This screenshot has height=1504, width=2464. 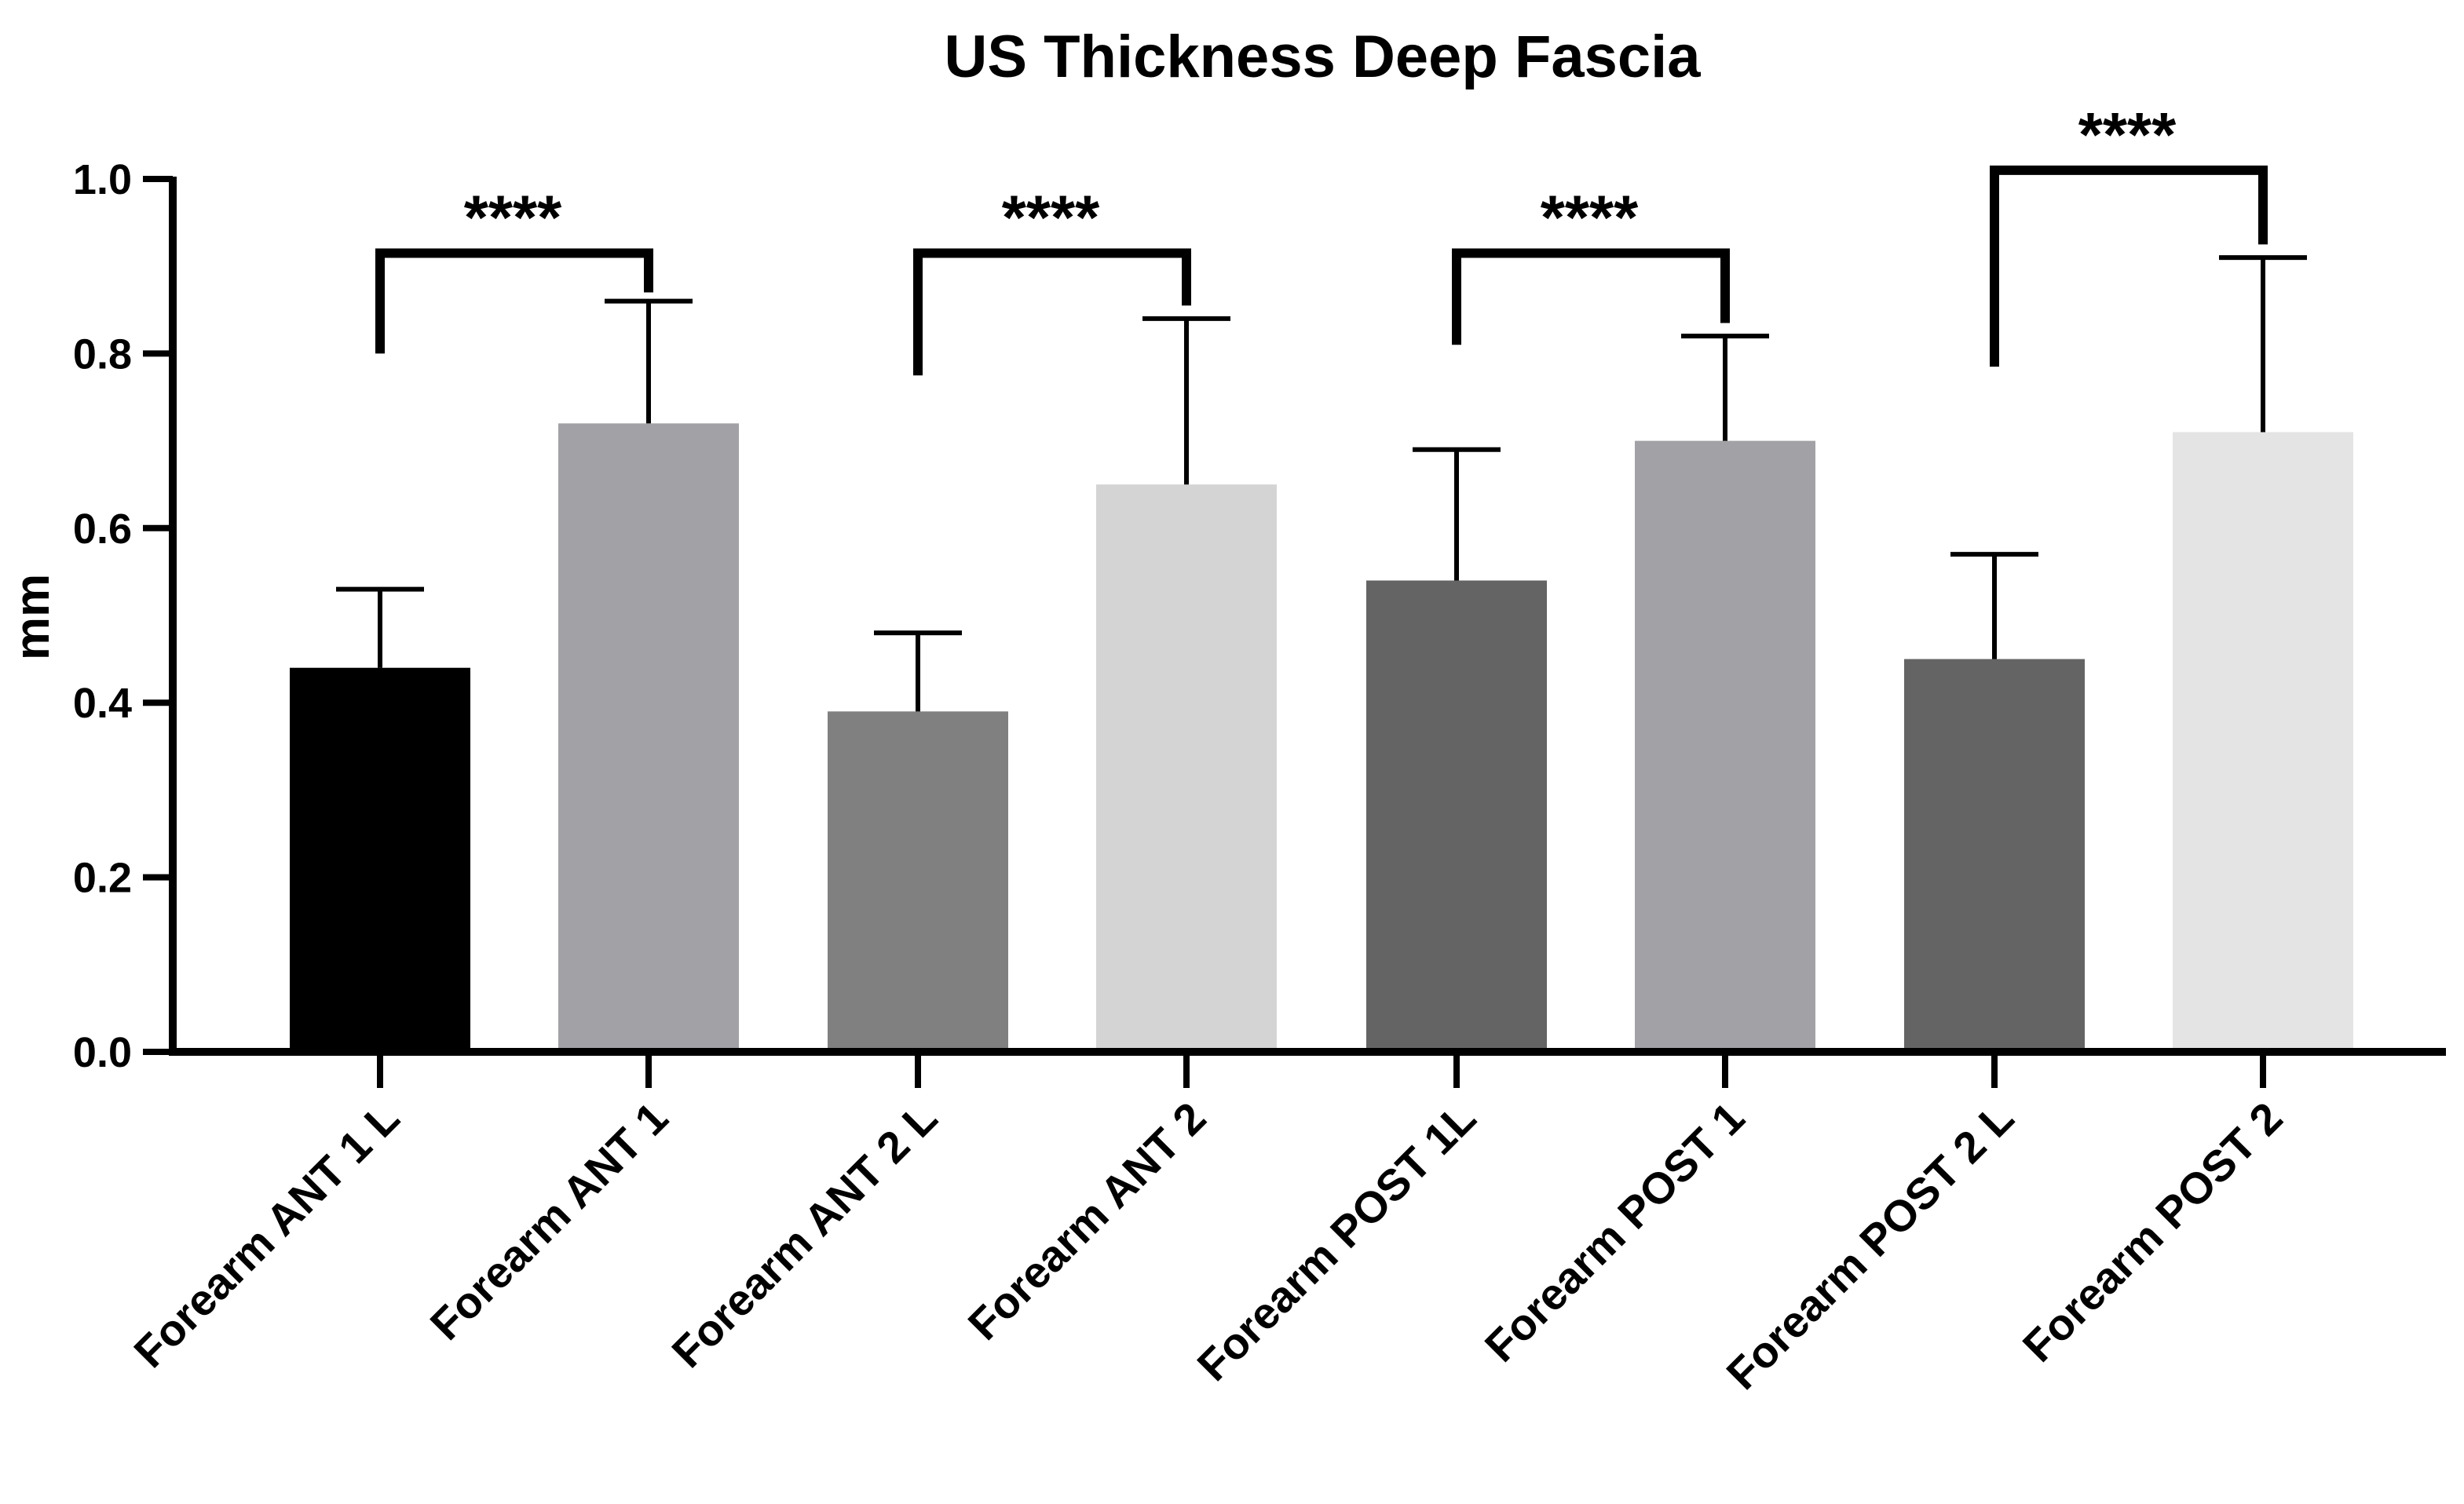 I want to click on x-tick-label-2: Forearm ANT 1, so click(x=549, y=1221).